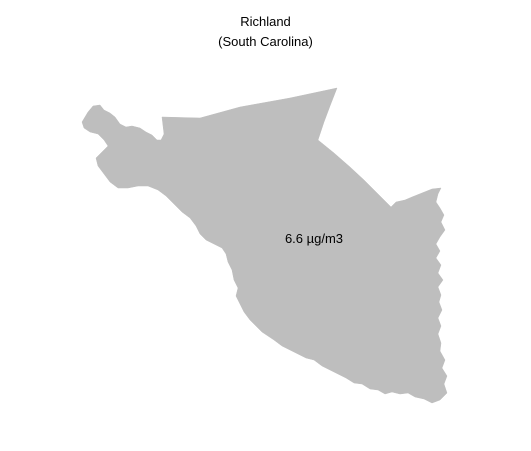 This screenshot has height=451, width=531. Describe the element at coordinates (265, 21) in the screenshot. I see `county-name-title: Richland` at that location.